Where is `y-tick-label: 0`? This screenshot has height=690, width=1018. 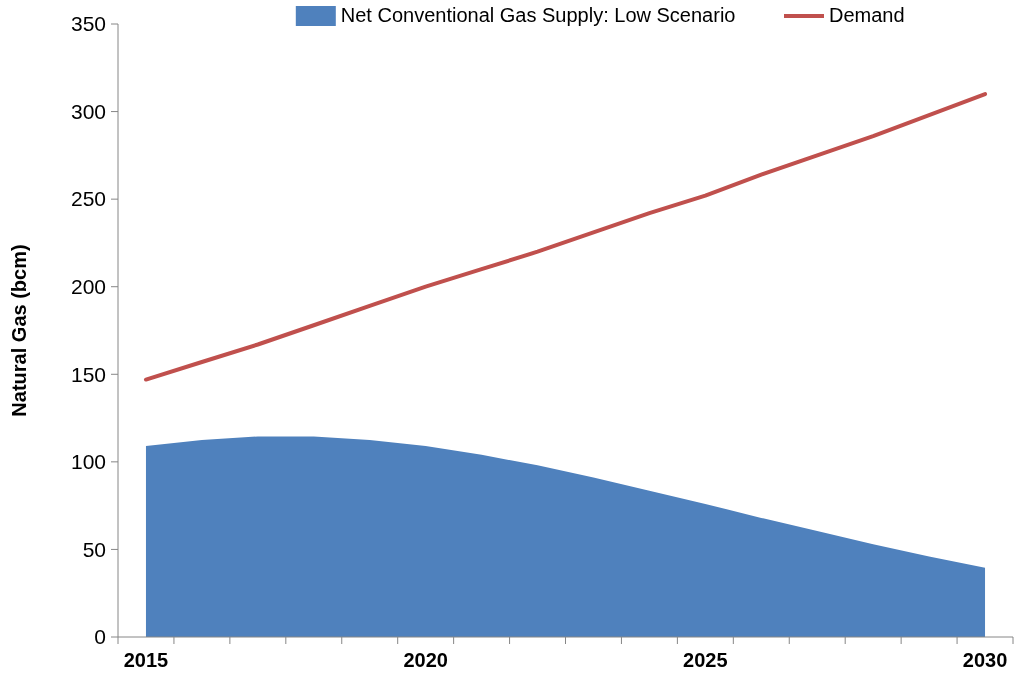
y-tick-label: 0 is located at coordinates (100, 637).